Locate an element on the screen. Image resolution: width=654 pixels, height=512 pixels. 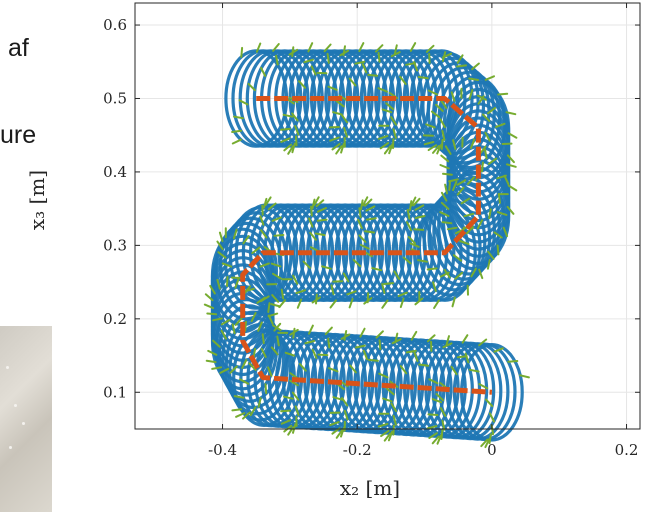
background-text-fragment: ure is located at coordinates (18, 135).